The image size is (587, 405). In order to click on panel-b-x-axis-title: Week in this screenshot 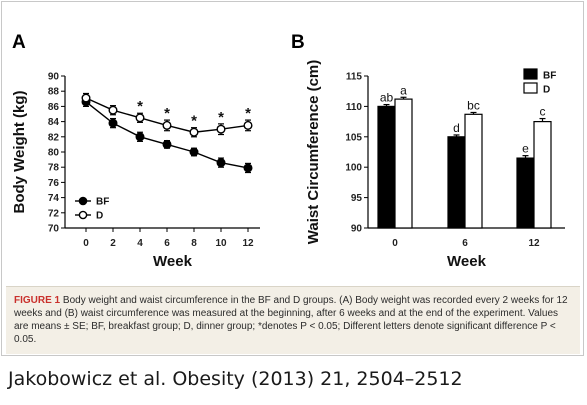, I will do `click(467, 261)`.